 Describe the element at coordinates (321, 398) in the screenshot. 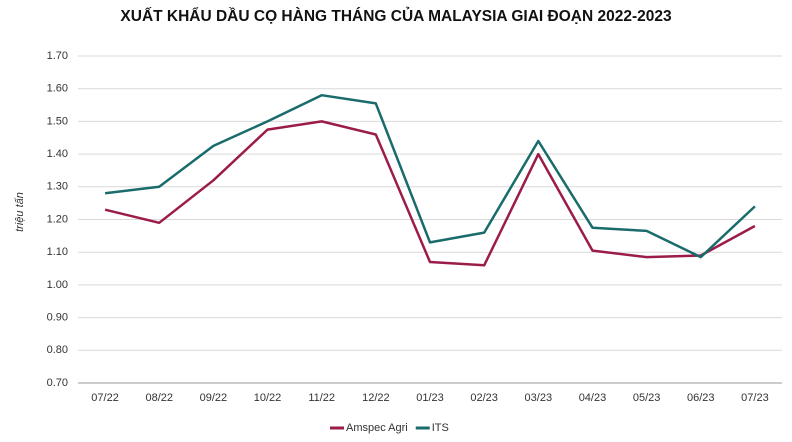

I see `x-tick-label: 11/22` at that location.